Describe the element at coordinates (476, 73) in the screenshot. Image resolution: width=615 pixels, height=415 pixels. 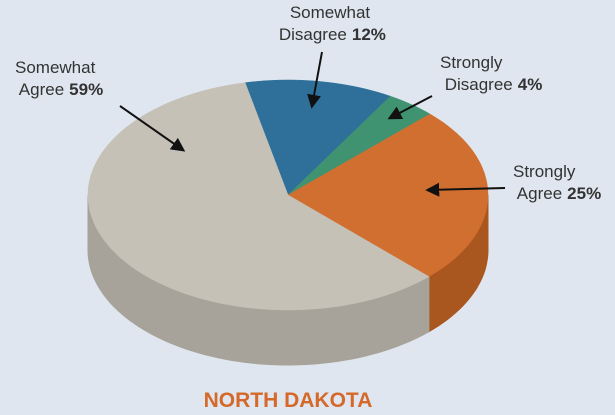
I see `slice-label: Strongly Disagree` at that location.